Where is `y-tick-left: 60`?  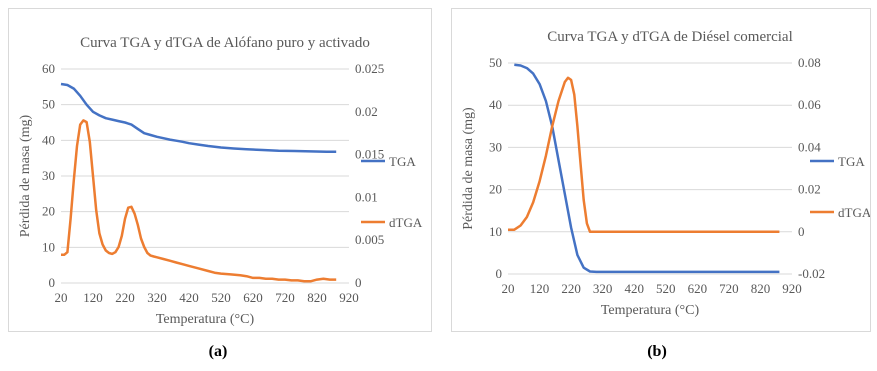 y-tick-left: 60 is located at coordinates (48, 68).